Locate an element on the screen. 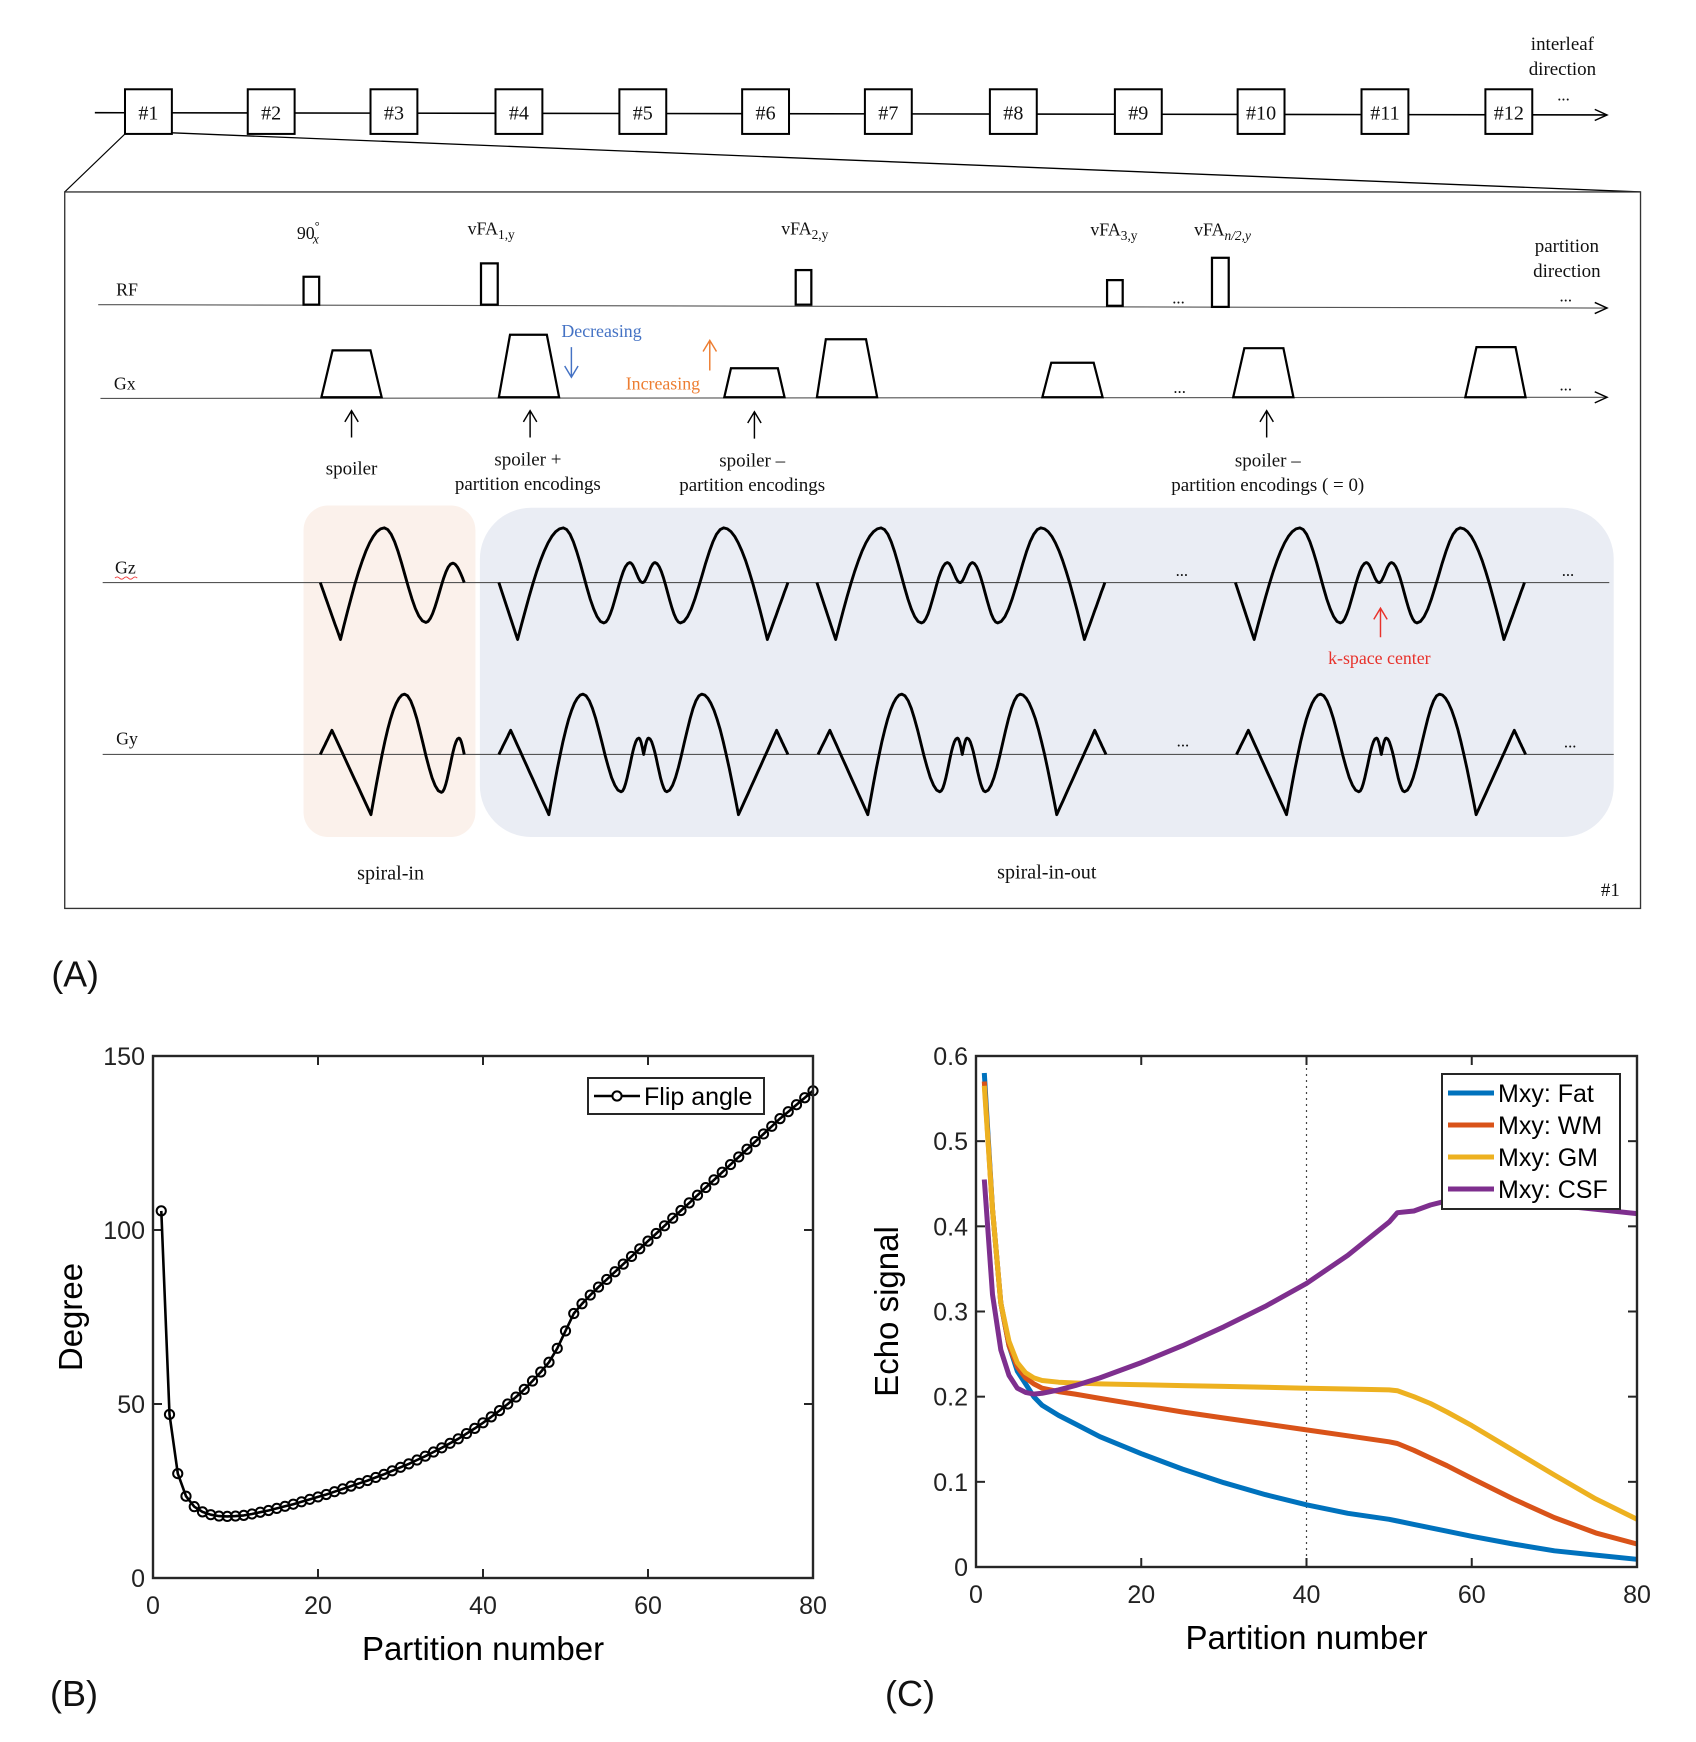 The height and width of the screenshot is (1742, 1696). y-tick-label: 0.5 is located at coordinates (950, 1142).